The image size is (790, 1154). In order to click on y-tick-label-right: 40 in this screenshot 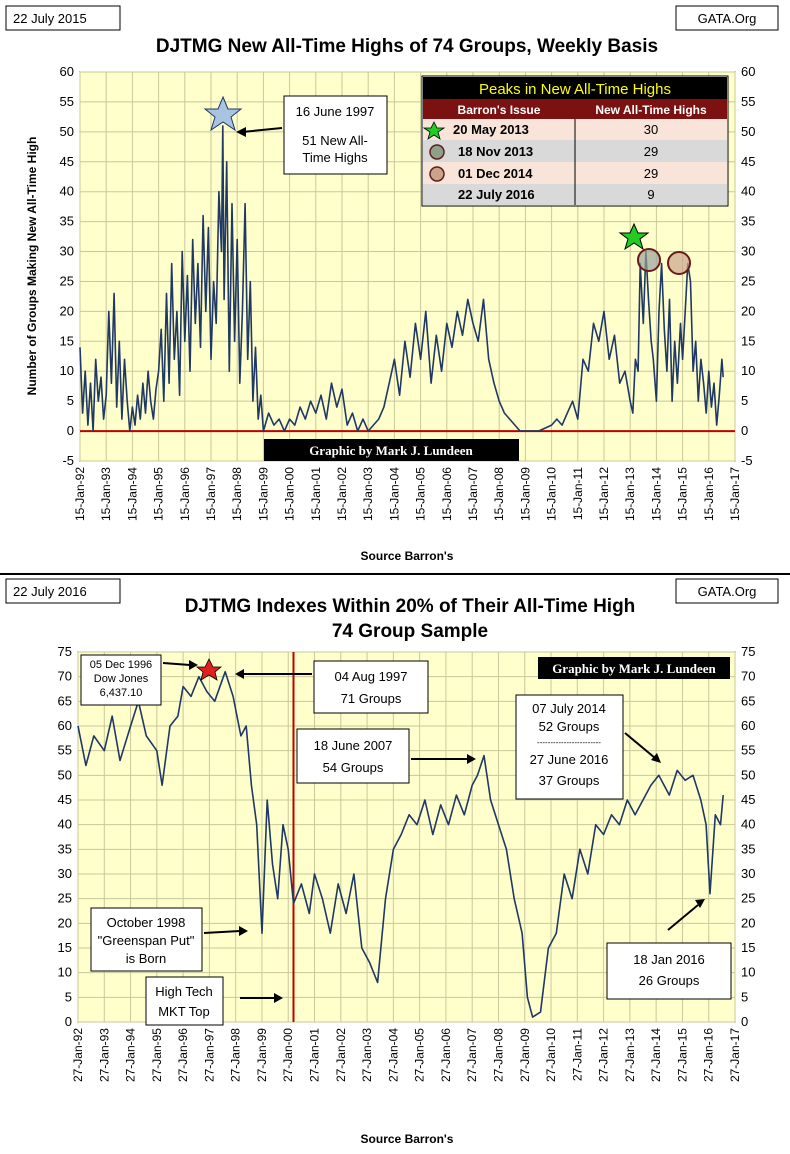, I will do `click(748, 824)`.